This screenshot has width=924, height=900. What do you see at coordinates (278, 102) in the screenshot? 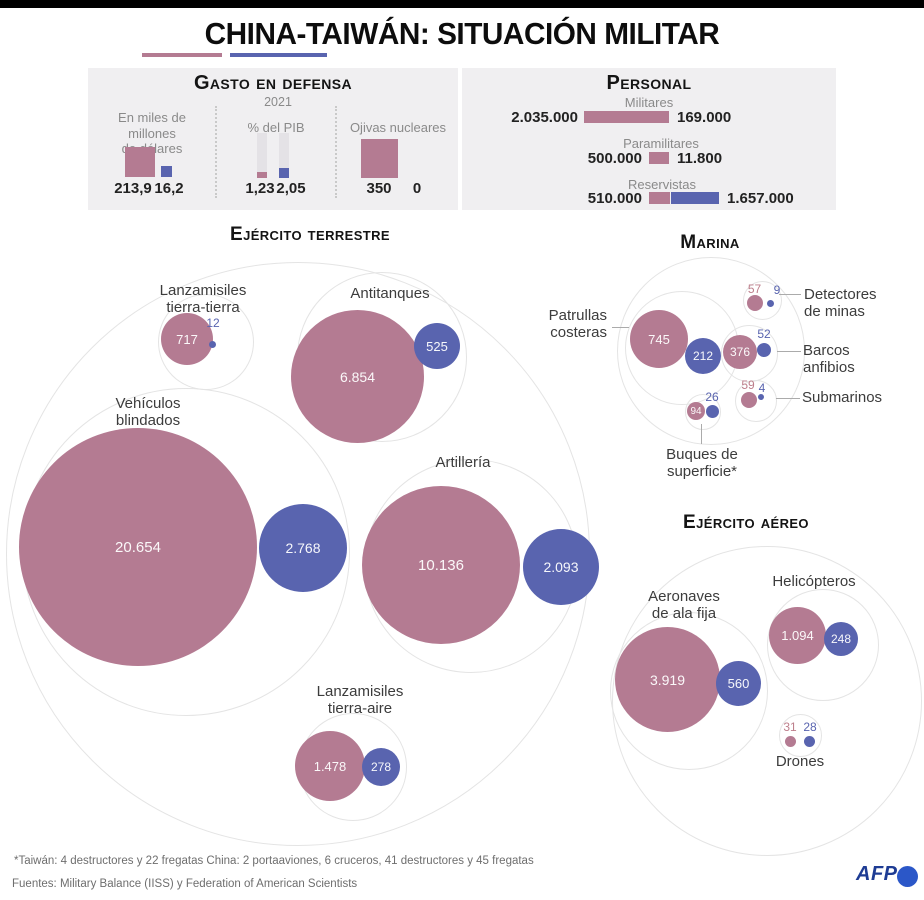
I see `defense-year: 2021` at bounding box center [278, 102].